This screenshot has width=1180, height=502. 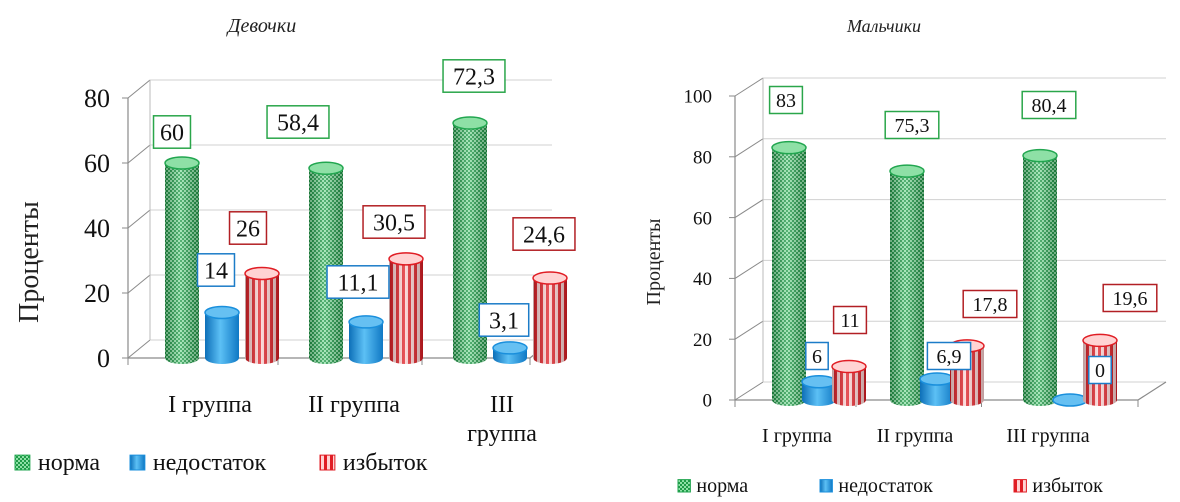 I want to click on data-label-text: 11, so click(x=849, y=321).